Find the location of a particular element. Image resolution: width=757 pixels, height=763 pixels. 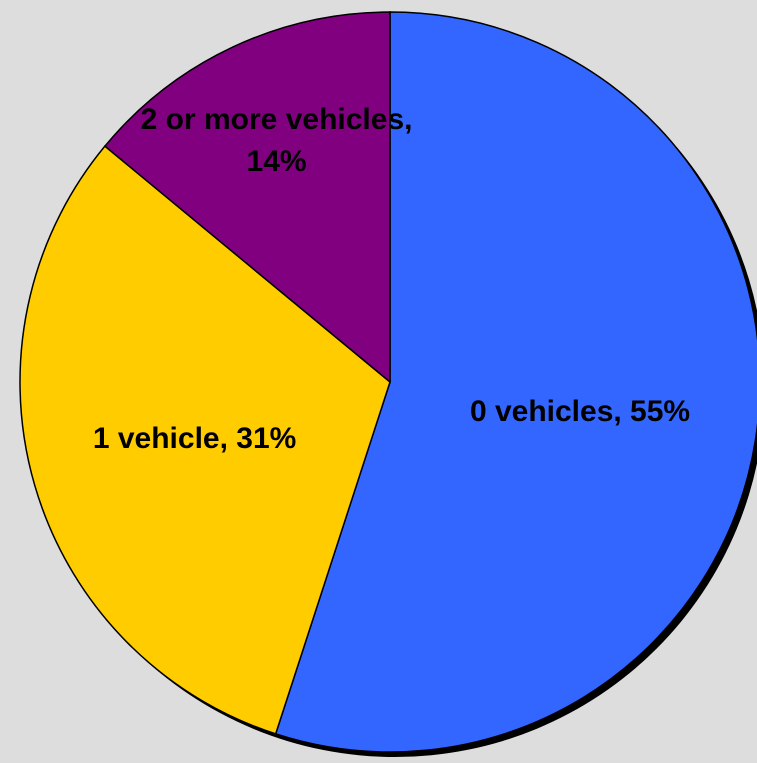

data-label: 2 or more vehicles, 14% is located at coordinates (276, 140).